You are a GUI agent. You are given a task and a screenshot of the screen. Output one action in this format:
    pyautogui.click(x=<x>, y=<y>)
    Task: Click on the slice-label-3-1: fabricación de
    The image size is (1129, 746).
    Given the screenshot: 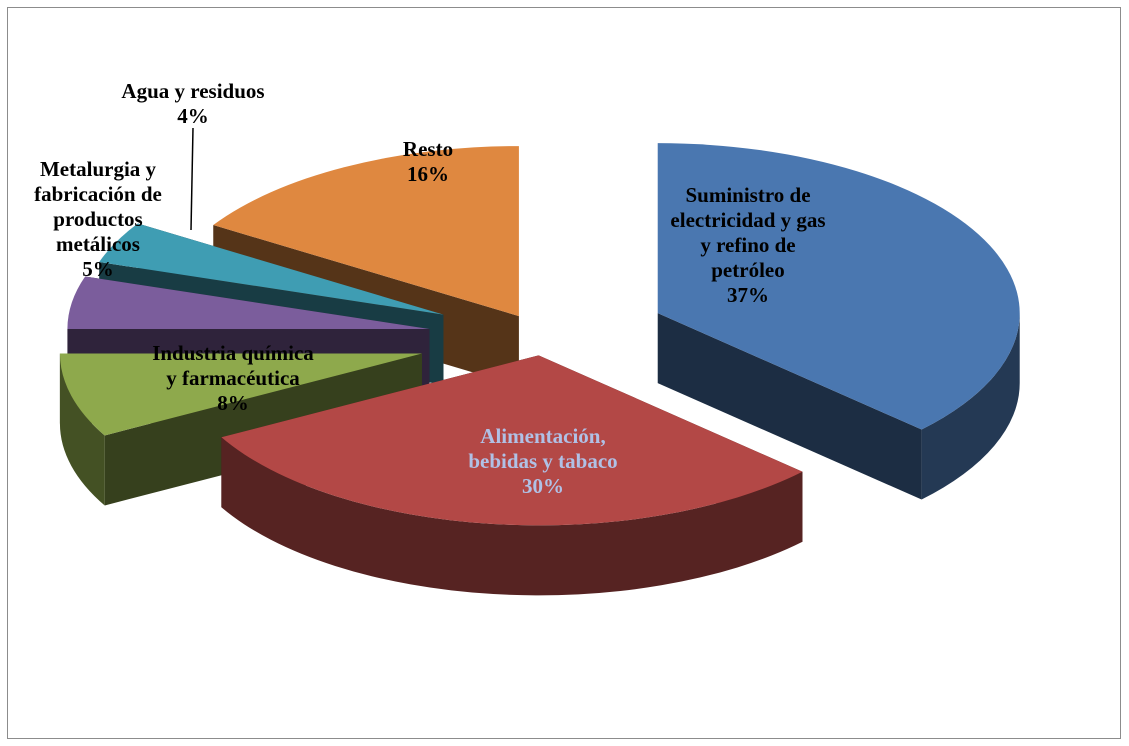 What is the action you would take?
    pyautogui.click(x=98, y=194)
    